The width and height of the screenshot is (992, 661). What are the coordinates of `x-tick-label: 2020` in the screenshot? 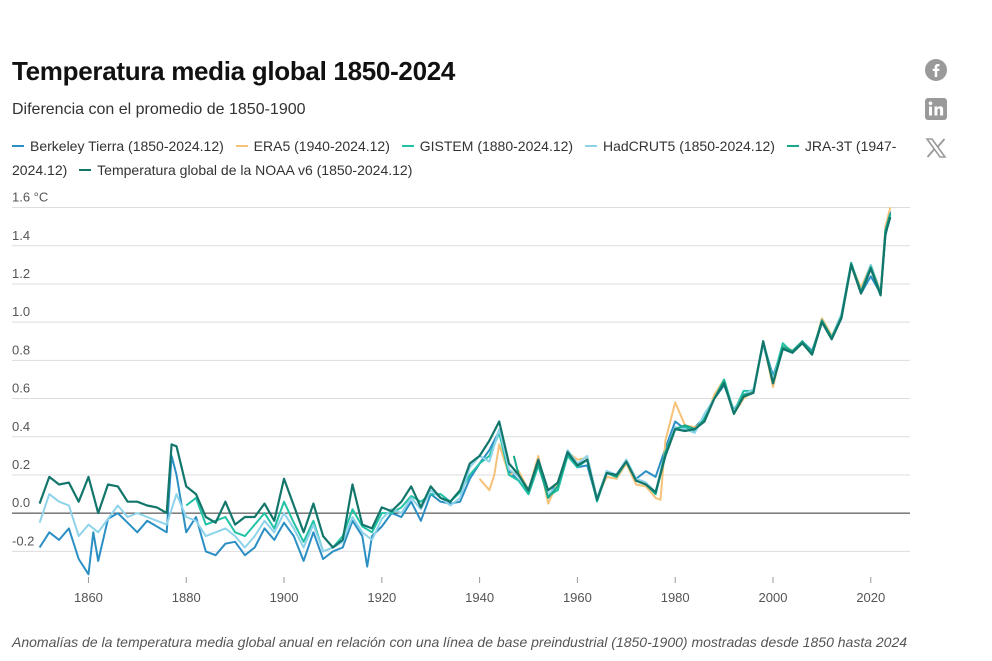 It's located at (870, 597).